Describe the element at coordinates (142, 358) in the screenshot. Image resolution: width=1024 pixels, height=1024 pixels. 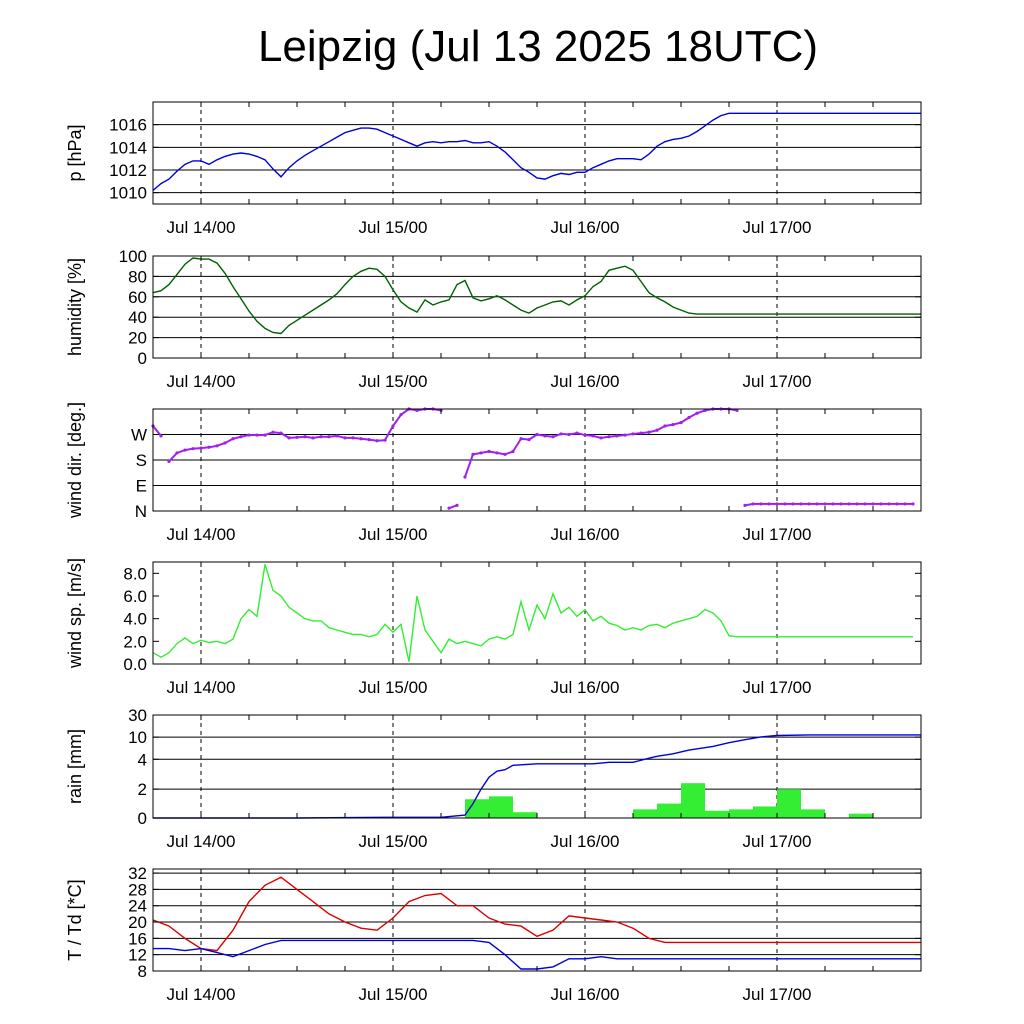
I see `humidity-y-tick-label: 0` at that location.